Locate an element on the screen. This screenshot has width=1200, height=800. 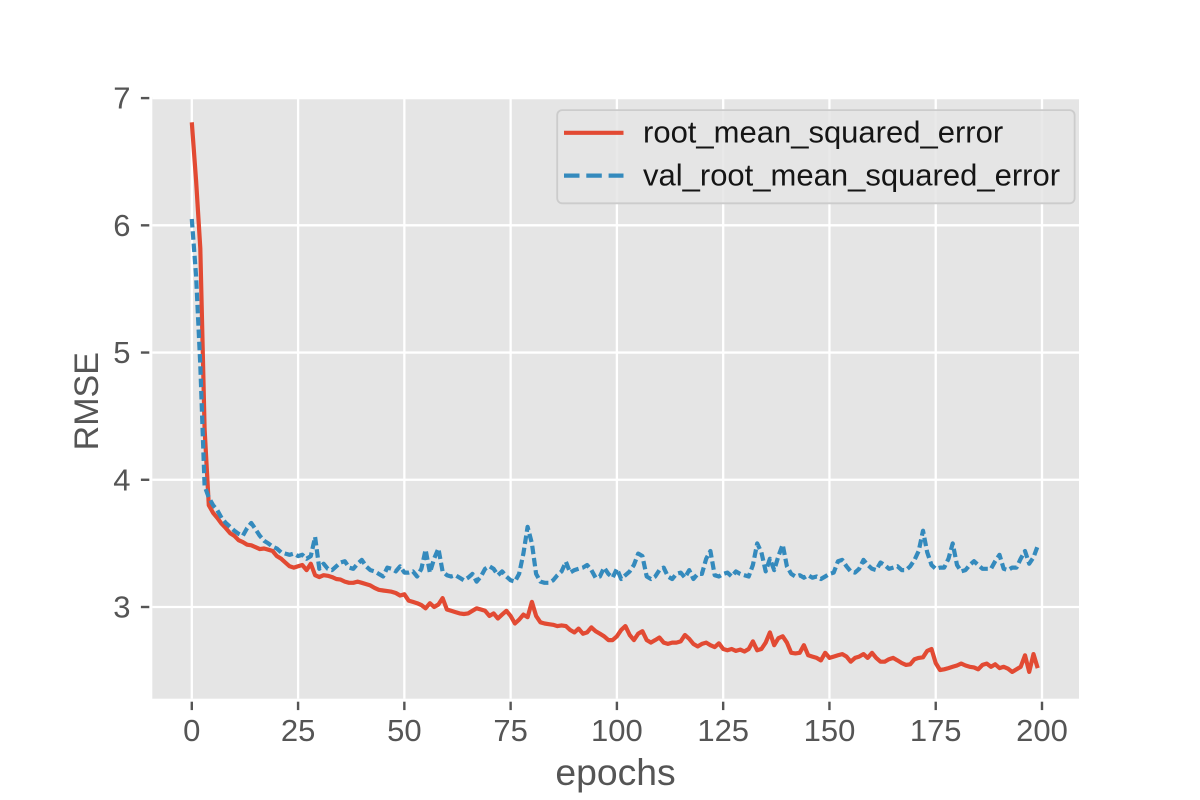
svg-text: RMSE is located at coordinates (87, 401).